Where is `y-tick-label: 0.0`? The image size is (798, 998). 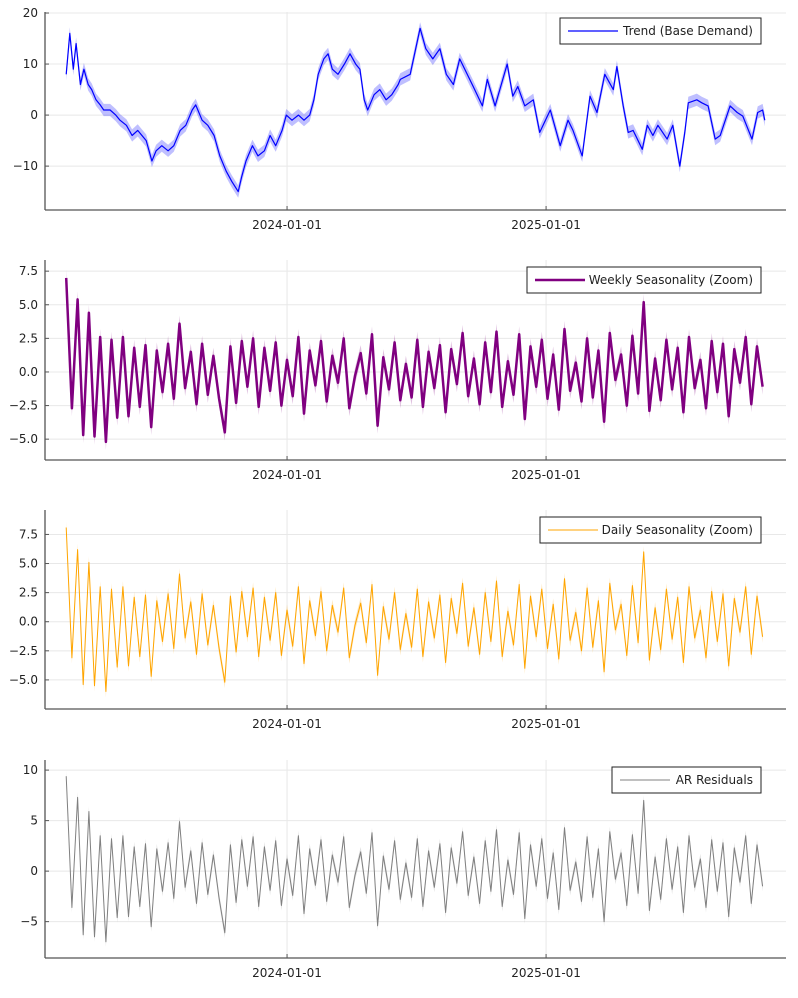 y-tick-label: 0.0 is located at coordinates (28, 372).